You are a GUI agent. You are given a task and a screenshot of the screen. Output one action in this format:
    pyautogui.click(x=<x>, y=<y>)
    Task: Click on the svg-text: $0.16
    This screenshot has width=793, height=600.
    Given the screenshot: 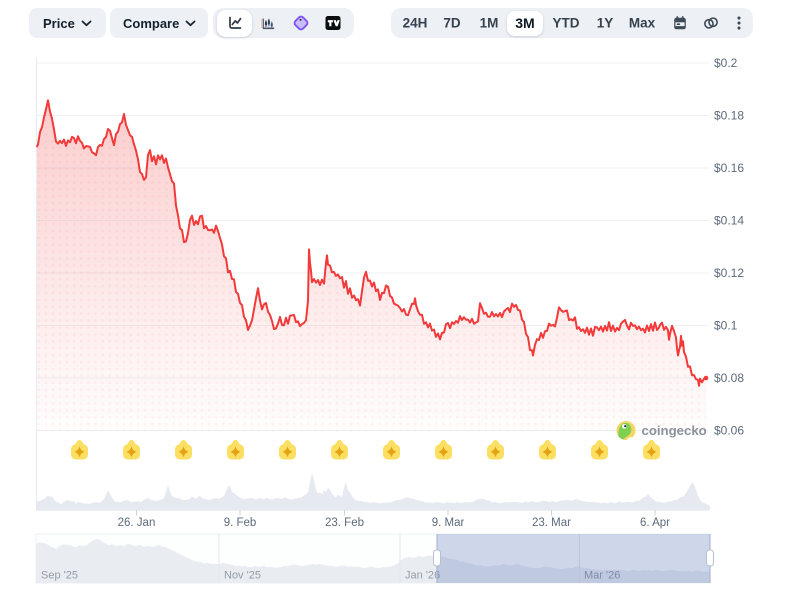 What is the action you would take?
    pyautogui.click(x=729, y=168)
    